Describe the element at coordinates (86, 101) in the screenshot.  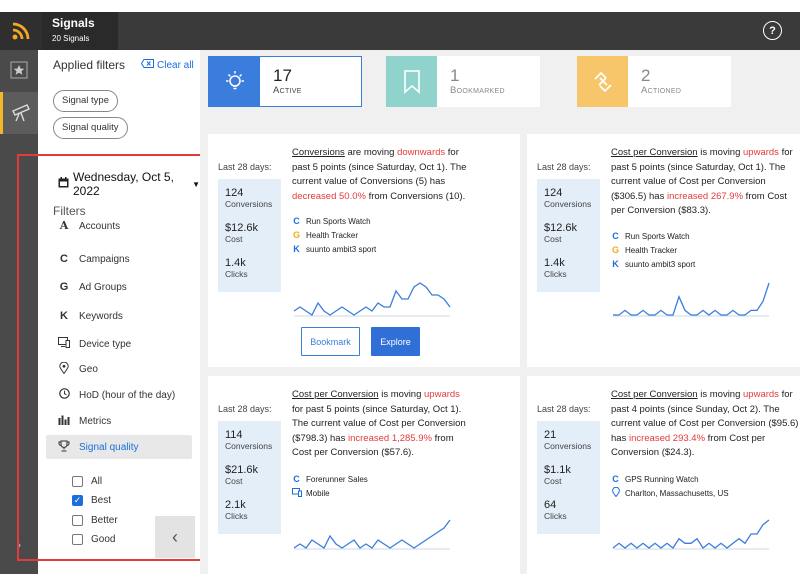
I see `chip-signal-type: Signal type` at that location.